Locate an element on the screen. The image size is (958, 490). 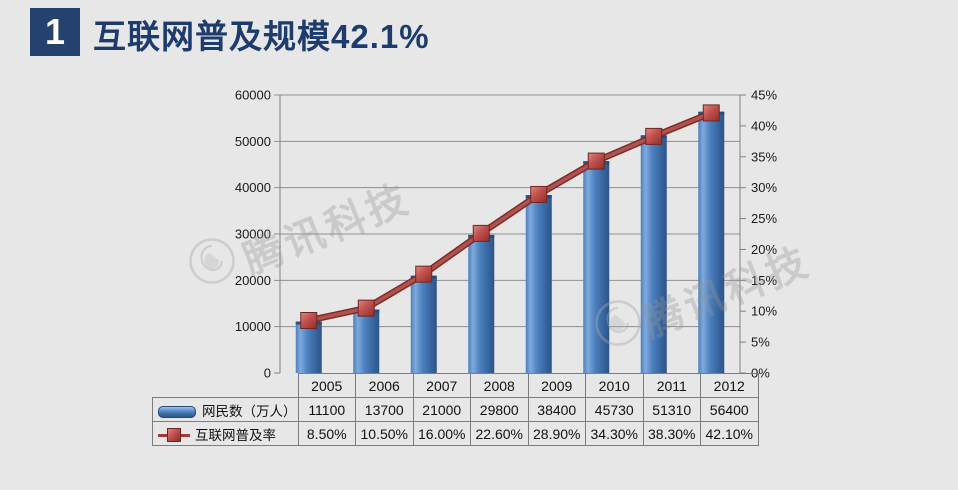
value-cell: 21000 is located at coordinates (441, 409).